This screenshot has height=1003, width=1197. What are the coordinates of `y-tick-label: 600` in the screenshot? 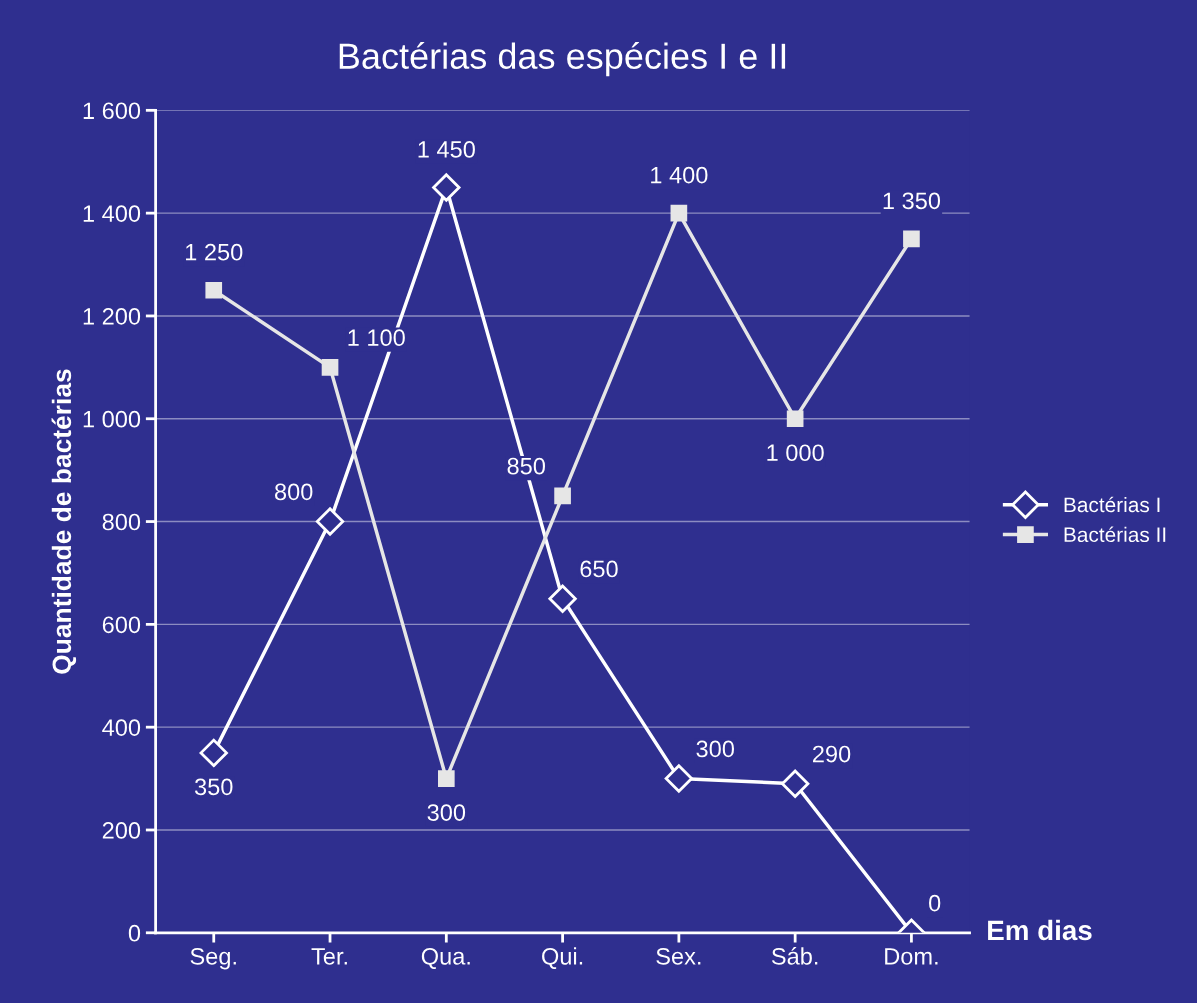 It's located at (121, 625).